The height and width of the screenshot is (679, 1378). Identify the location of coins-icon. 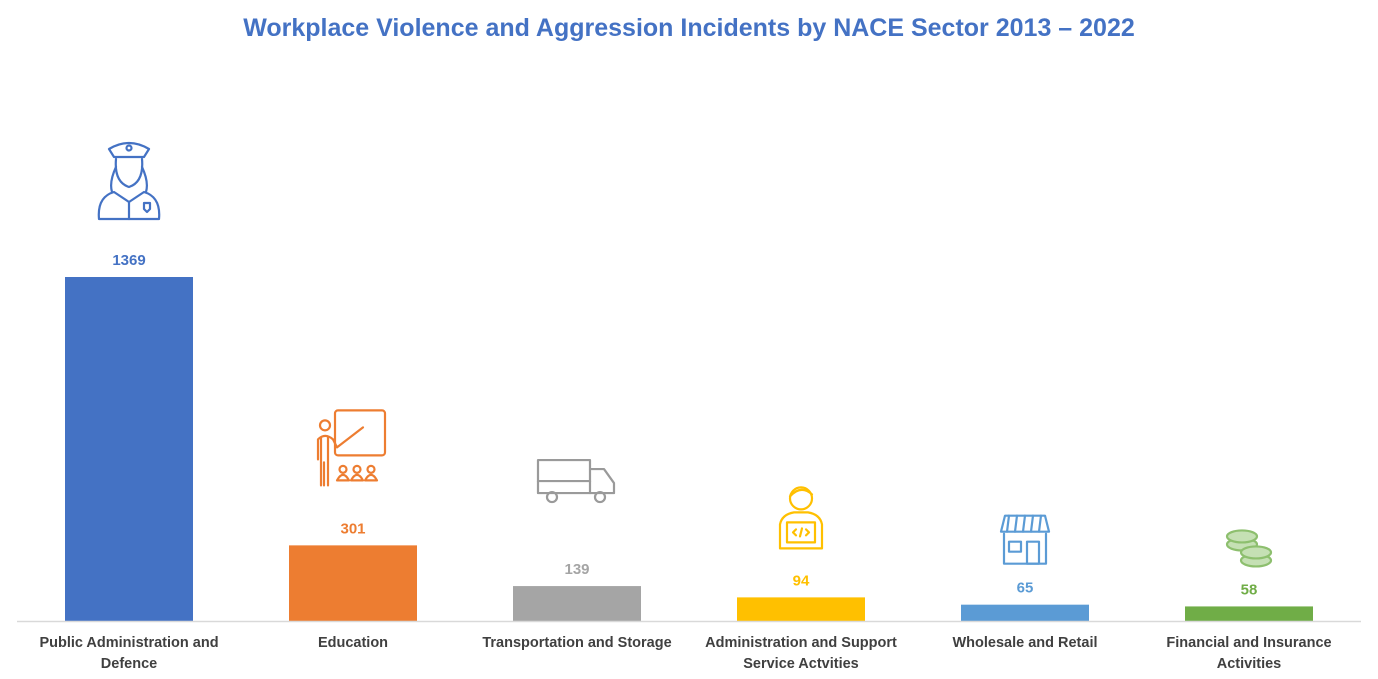
(1249, 548).